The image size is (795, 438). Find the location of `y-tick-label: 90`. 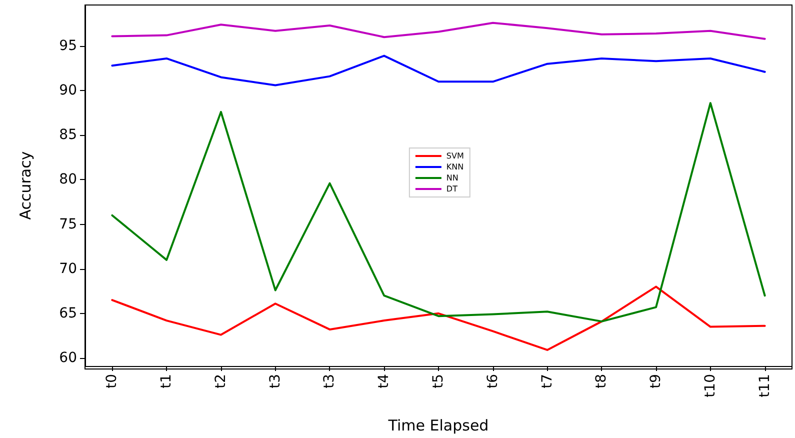

y-tick-label: 90 is located at coordinates (68, 90).